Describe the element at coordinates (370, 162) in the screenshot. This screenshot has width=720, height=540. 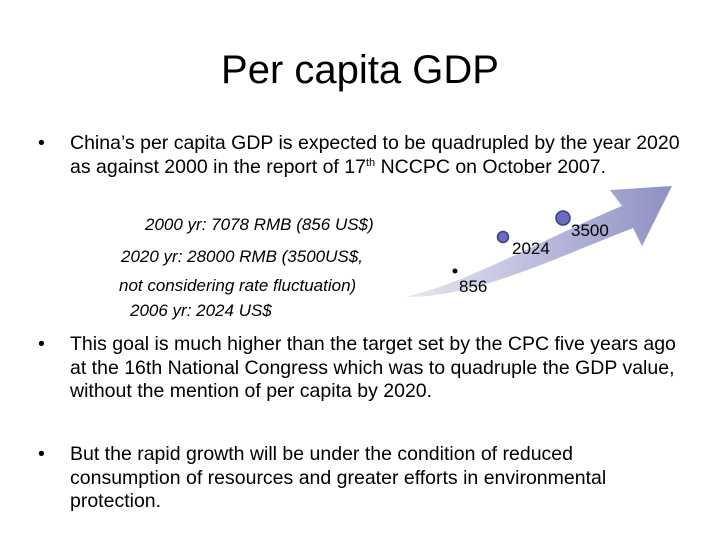
I see `ordinal-superscript: th` at that location.